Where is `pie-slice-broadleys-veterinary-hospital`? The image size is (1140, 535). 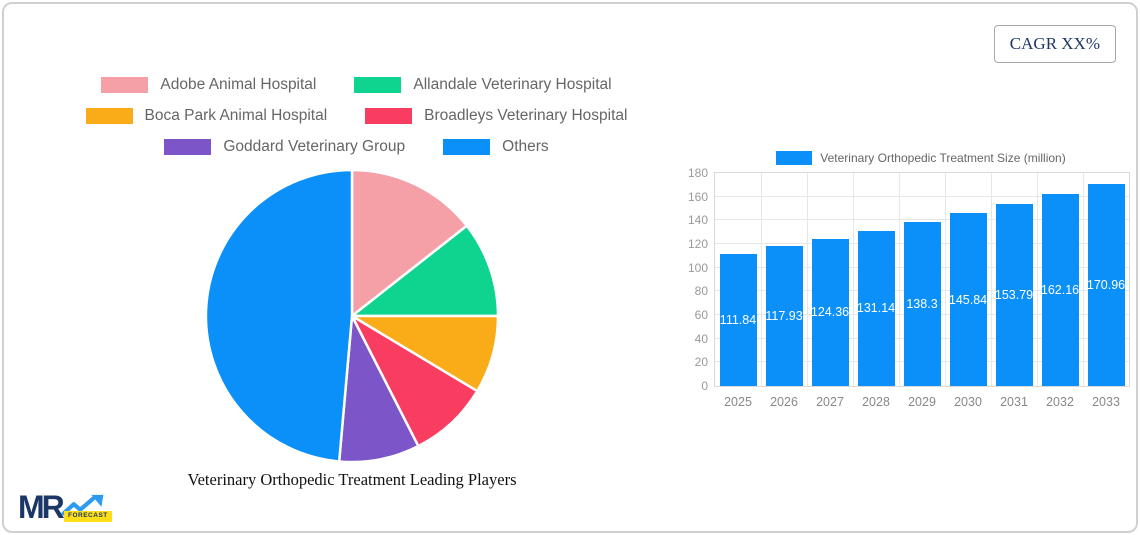
pie-slice-broadleys-veterinary-hospital is located at coordinates (414, 381).